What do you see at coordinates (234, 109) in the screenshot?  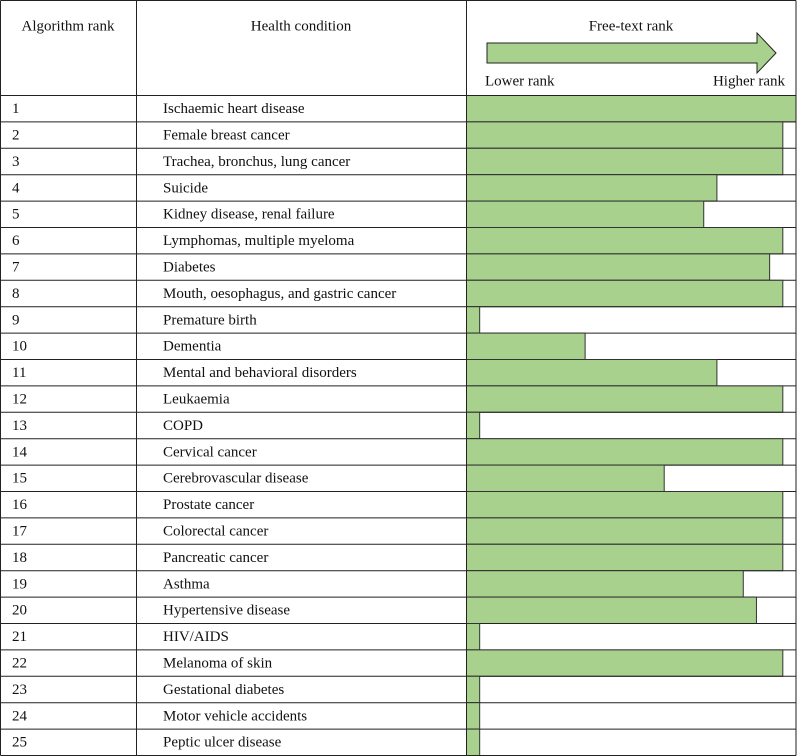 I see `condition-cell: Ischaemic heart disease` at bounding box center [234, 109].